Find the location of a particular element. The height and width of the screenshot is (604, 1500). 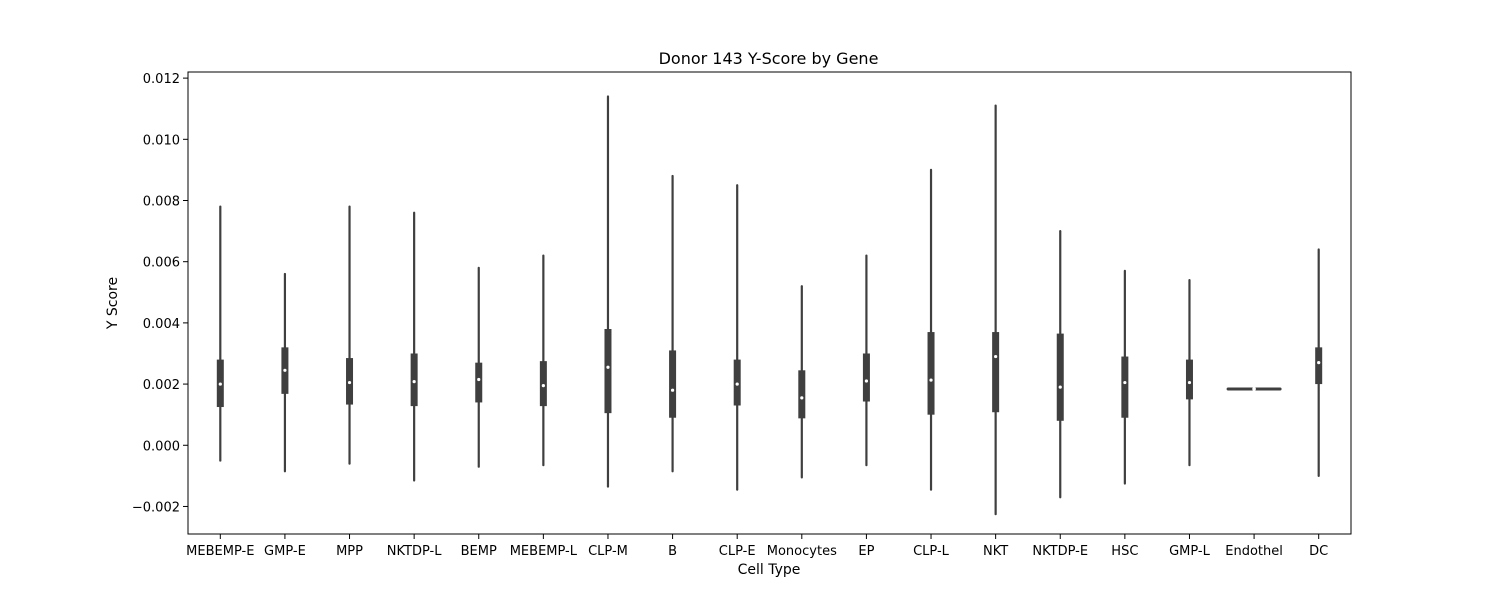

x-tick-label: MEBEMP-E is located at coordinates (220, 551).